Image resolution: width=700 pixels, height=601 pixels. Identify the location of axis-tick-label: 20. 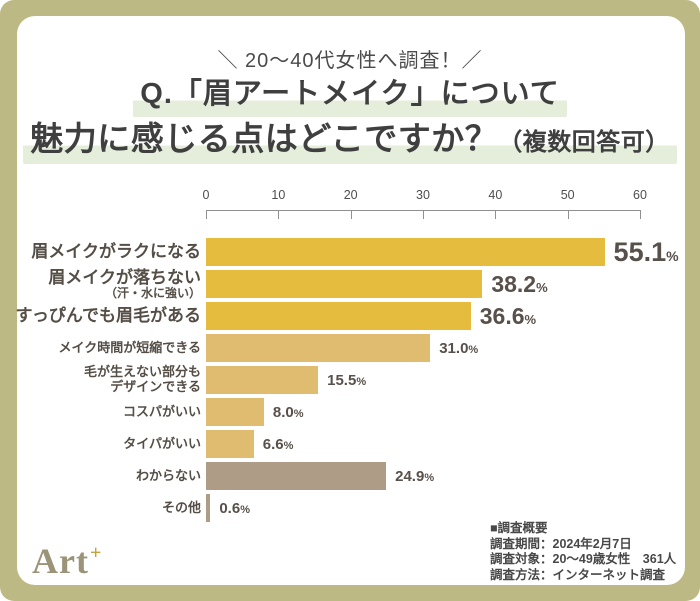
(350, 195).